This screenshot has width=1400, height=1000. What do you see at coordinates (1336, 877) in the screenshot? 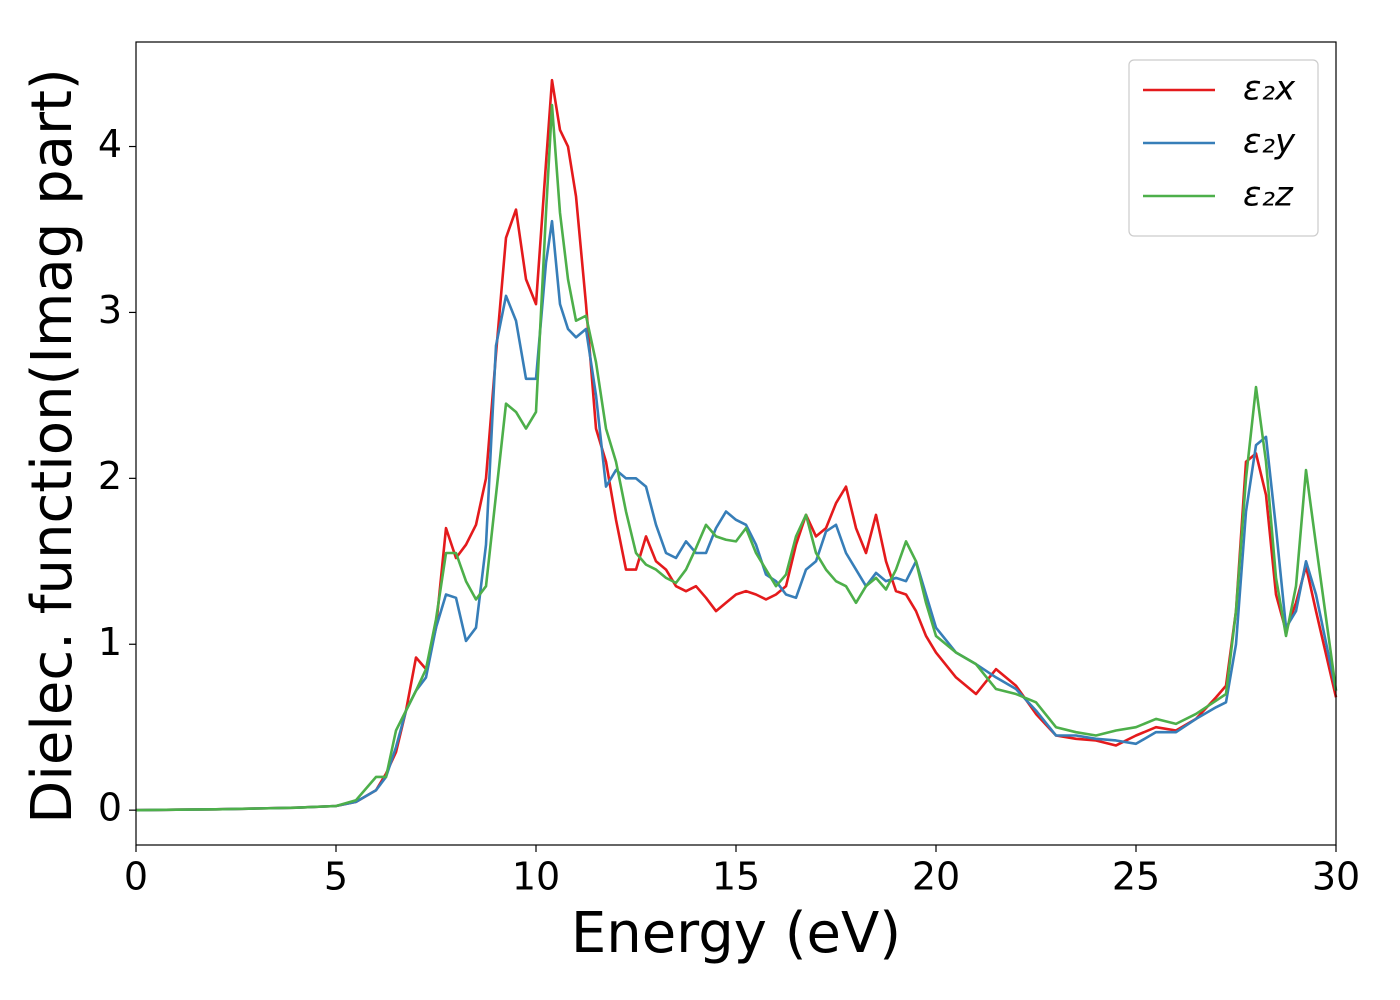
I see `x-tick-label: 30` at bounding box center [1336, 877].